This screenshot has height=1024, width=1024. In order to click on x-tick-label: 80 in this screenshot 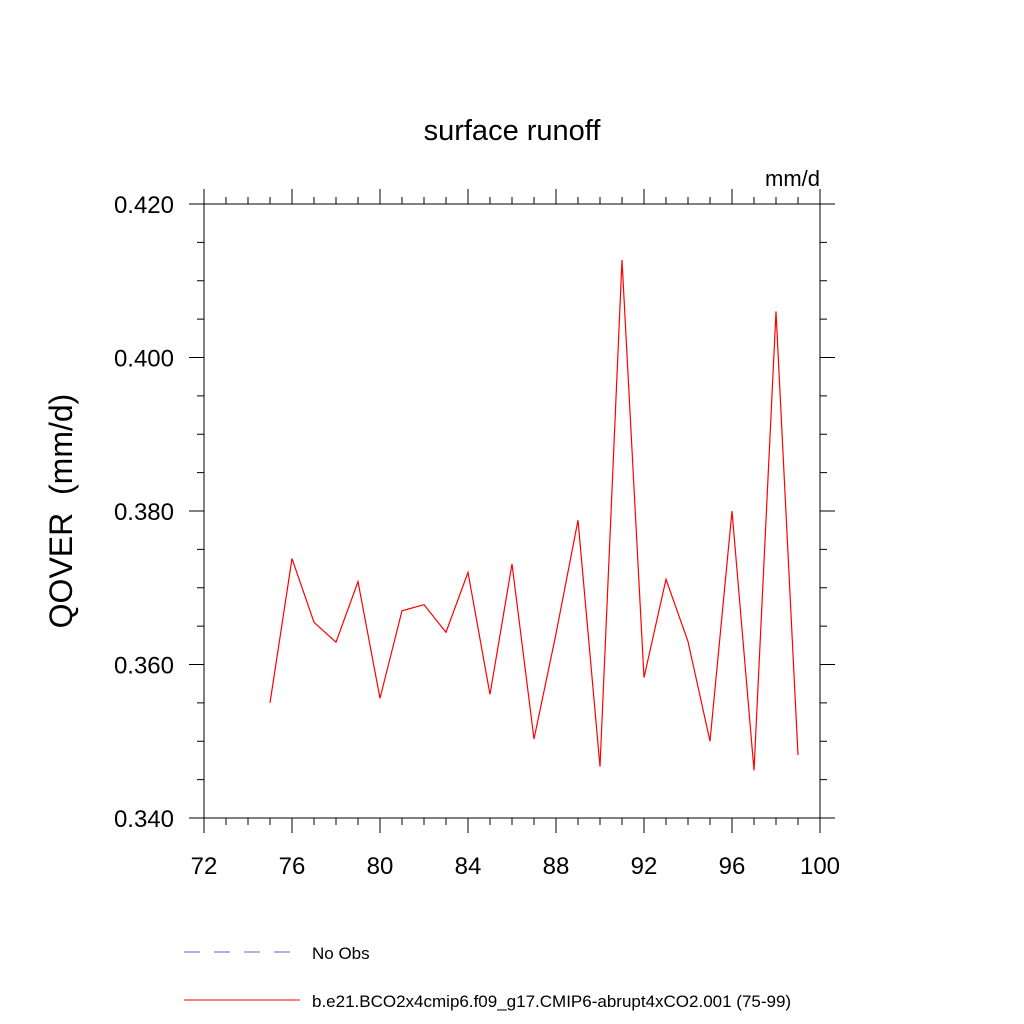, I will do `click(380, 866)`.